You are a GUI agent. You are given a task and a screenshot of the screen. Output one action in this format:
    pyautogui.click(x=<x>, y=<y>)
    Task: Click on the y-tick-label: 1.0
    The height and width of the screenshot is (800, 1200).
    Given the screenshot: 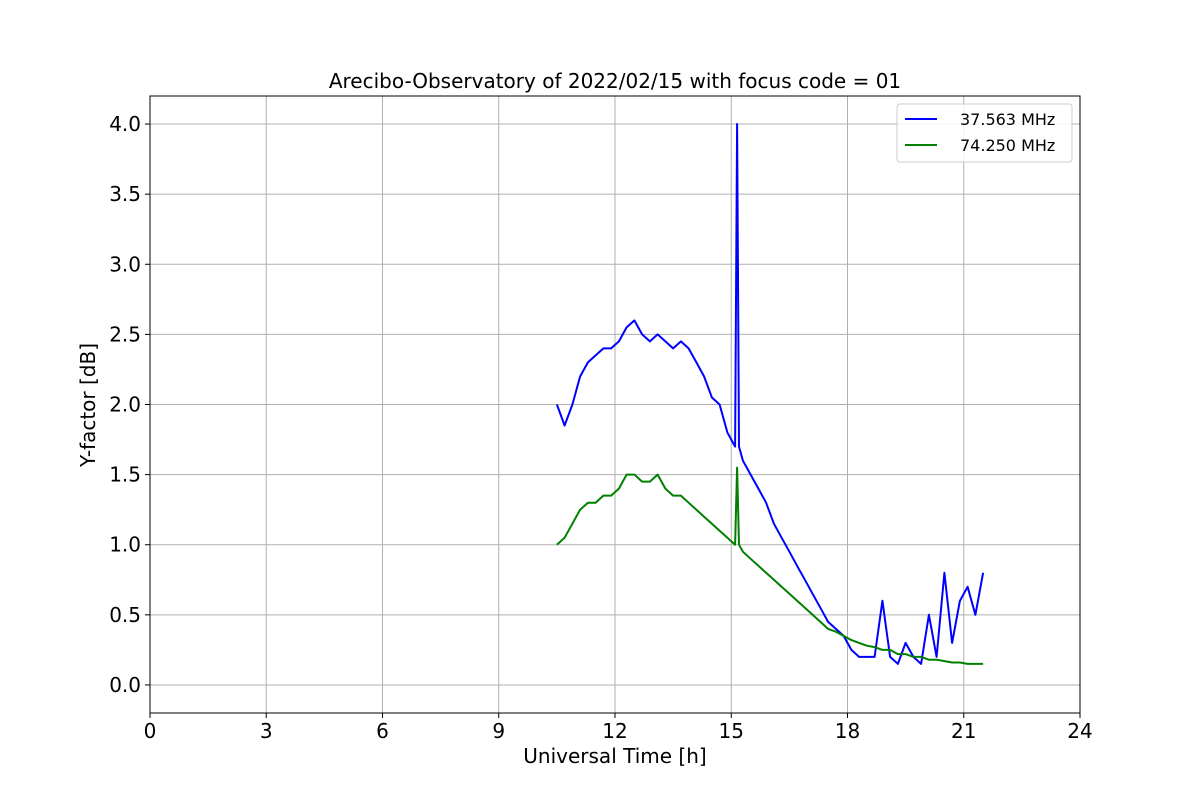 What is the action you would take?
    pyautogui.click(x=125, y=545)
    